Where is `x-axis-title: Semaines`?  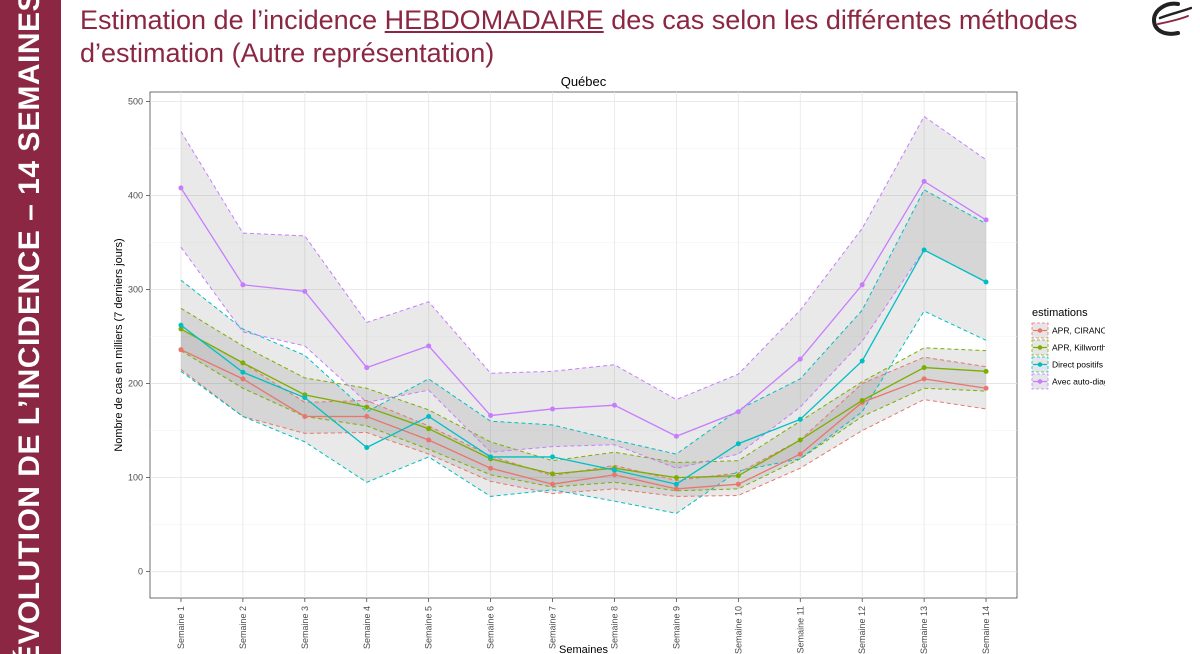
x-axis-title: Semaines is located at coordinates (583, 649).